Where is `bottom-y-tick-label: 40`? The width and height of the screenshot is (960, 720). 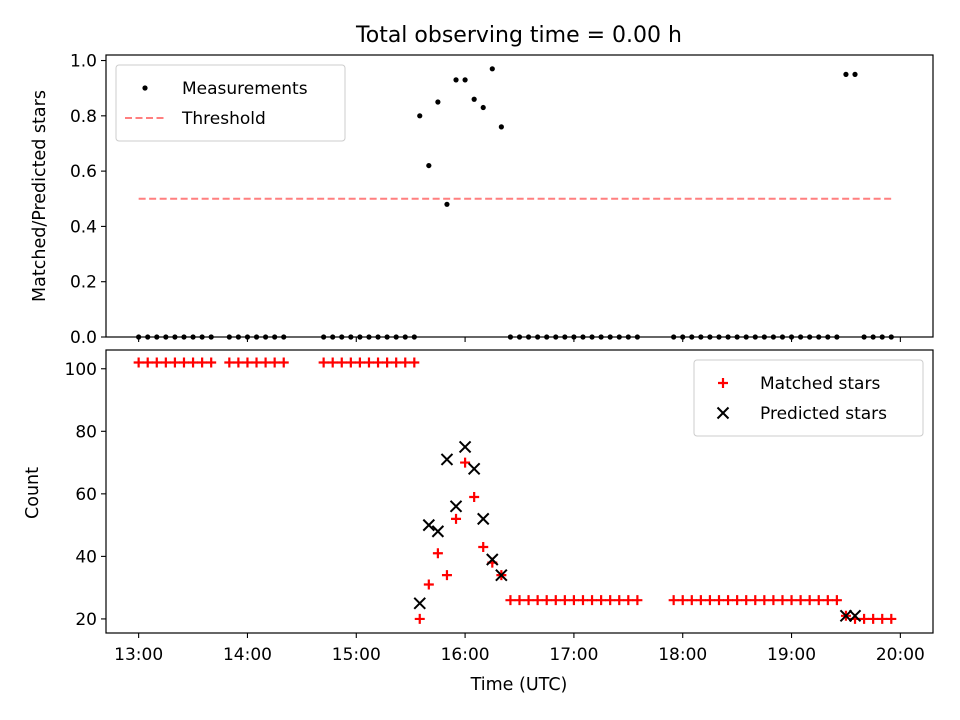
bottom-y-tick-label: 40 is located at coordinates (86, 557).